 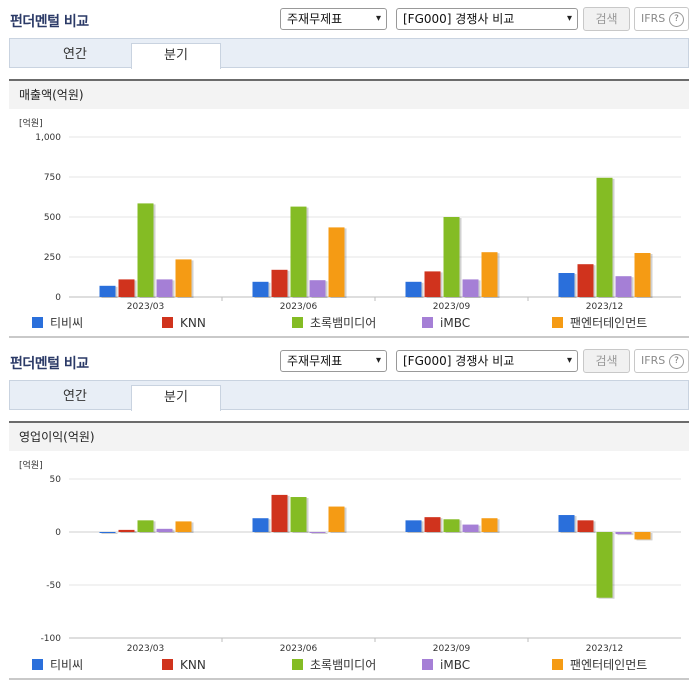 What do you see at coordinates (51, 639) in the screenshot?
I see `y-tick-label: -100` at bounding box center [51, 639].